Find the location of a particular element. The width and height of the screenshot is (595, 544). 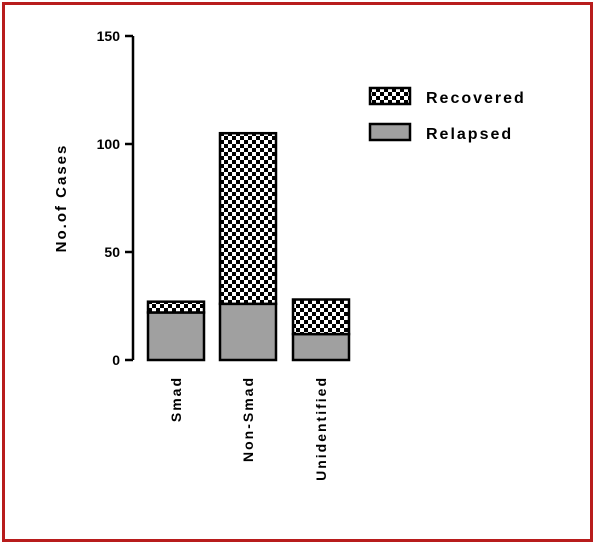

legend-label-relapsed: Relapsed is located at coordinates (469, 134).